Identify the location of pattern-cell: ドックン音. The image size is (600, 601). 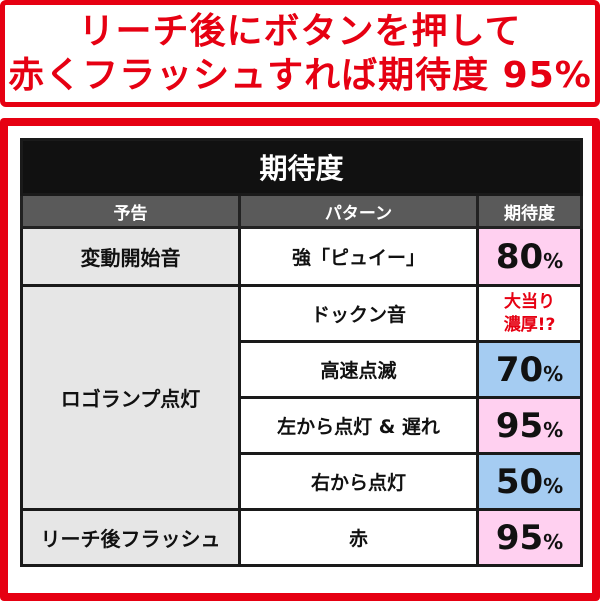
(358, 313).